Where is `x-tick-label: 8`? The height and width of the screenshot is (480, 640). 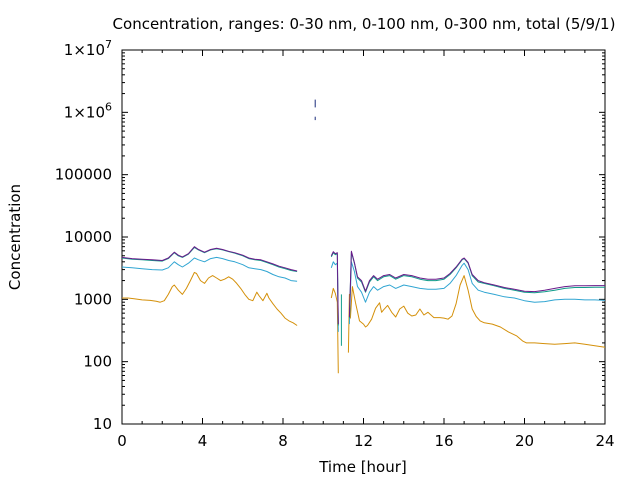 x-tick-label: 8 is located at coordinates (283, 441).